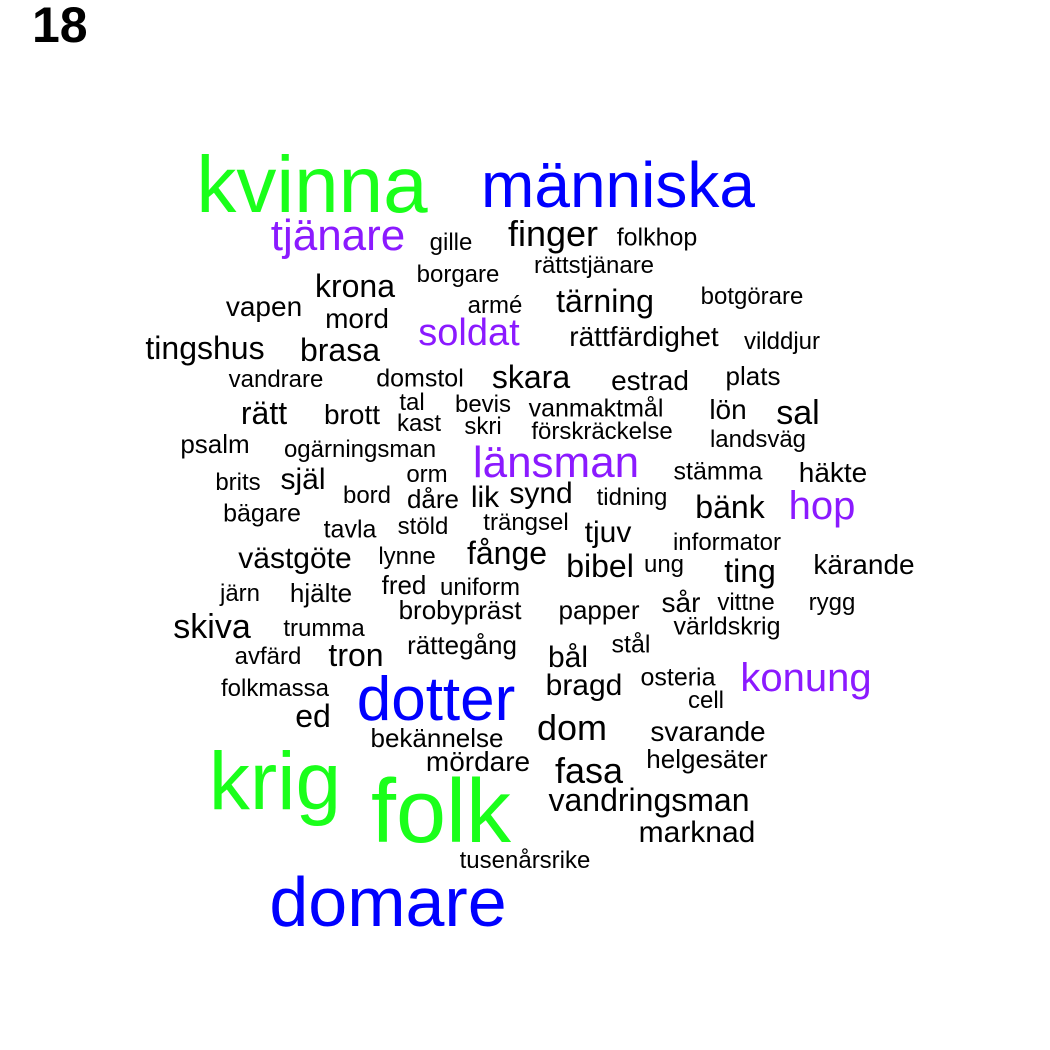  What do you see at coordinates (268, 656) in the screenshot?
I see `word-avfard: avfärd` at bounding box center [268, 656].